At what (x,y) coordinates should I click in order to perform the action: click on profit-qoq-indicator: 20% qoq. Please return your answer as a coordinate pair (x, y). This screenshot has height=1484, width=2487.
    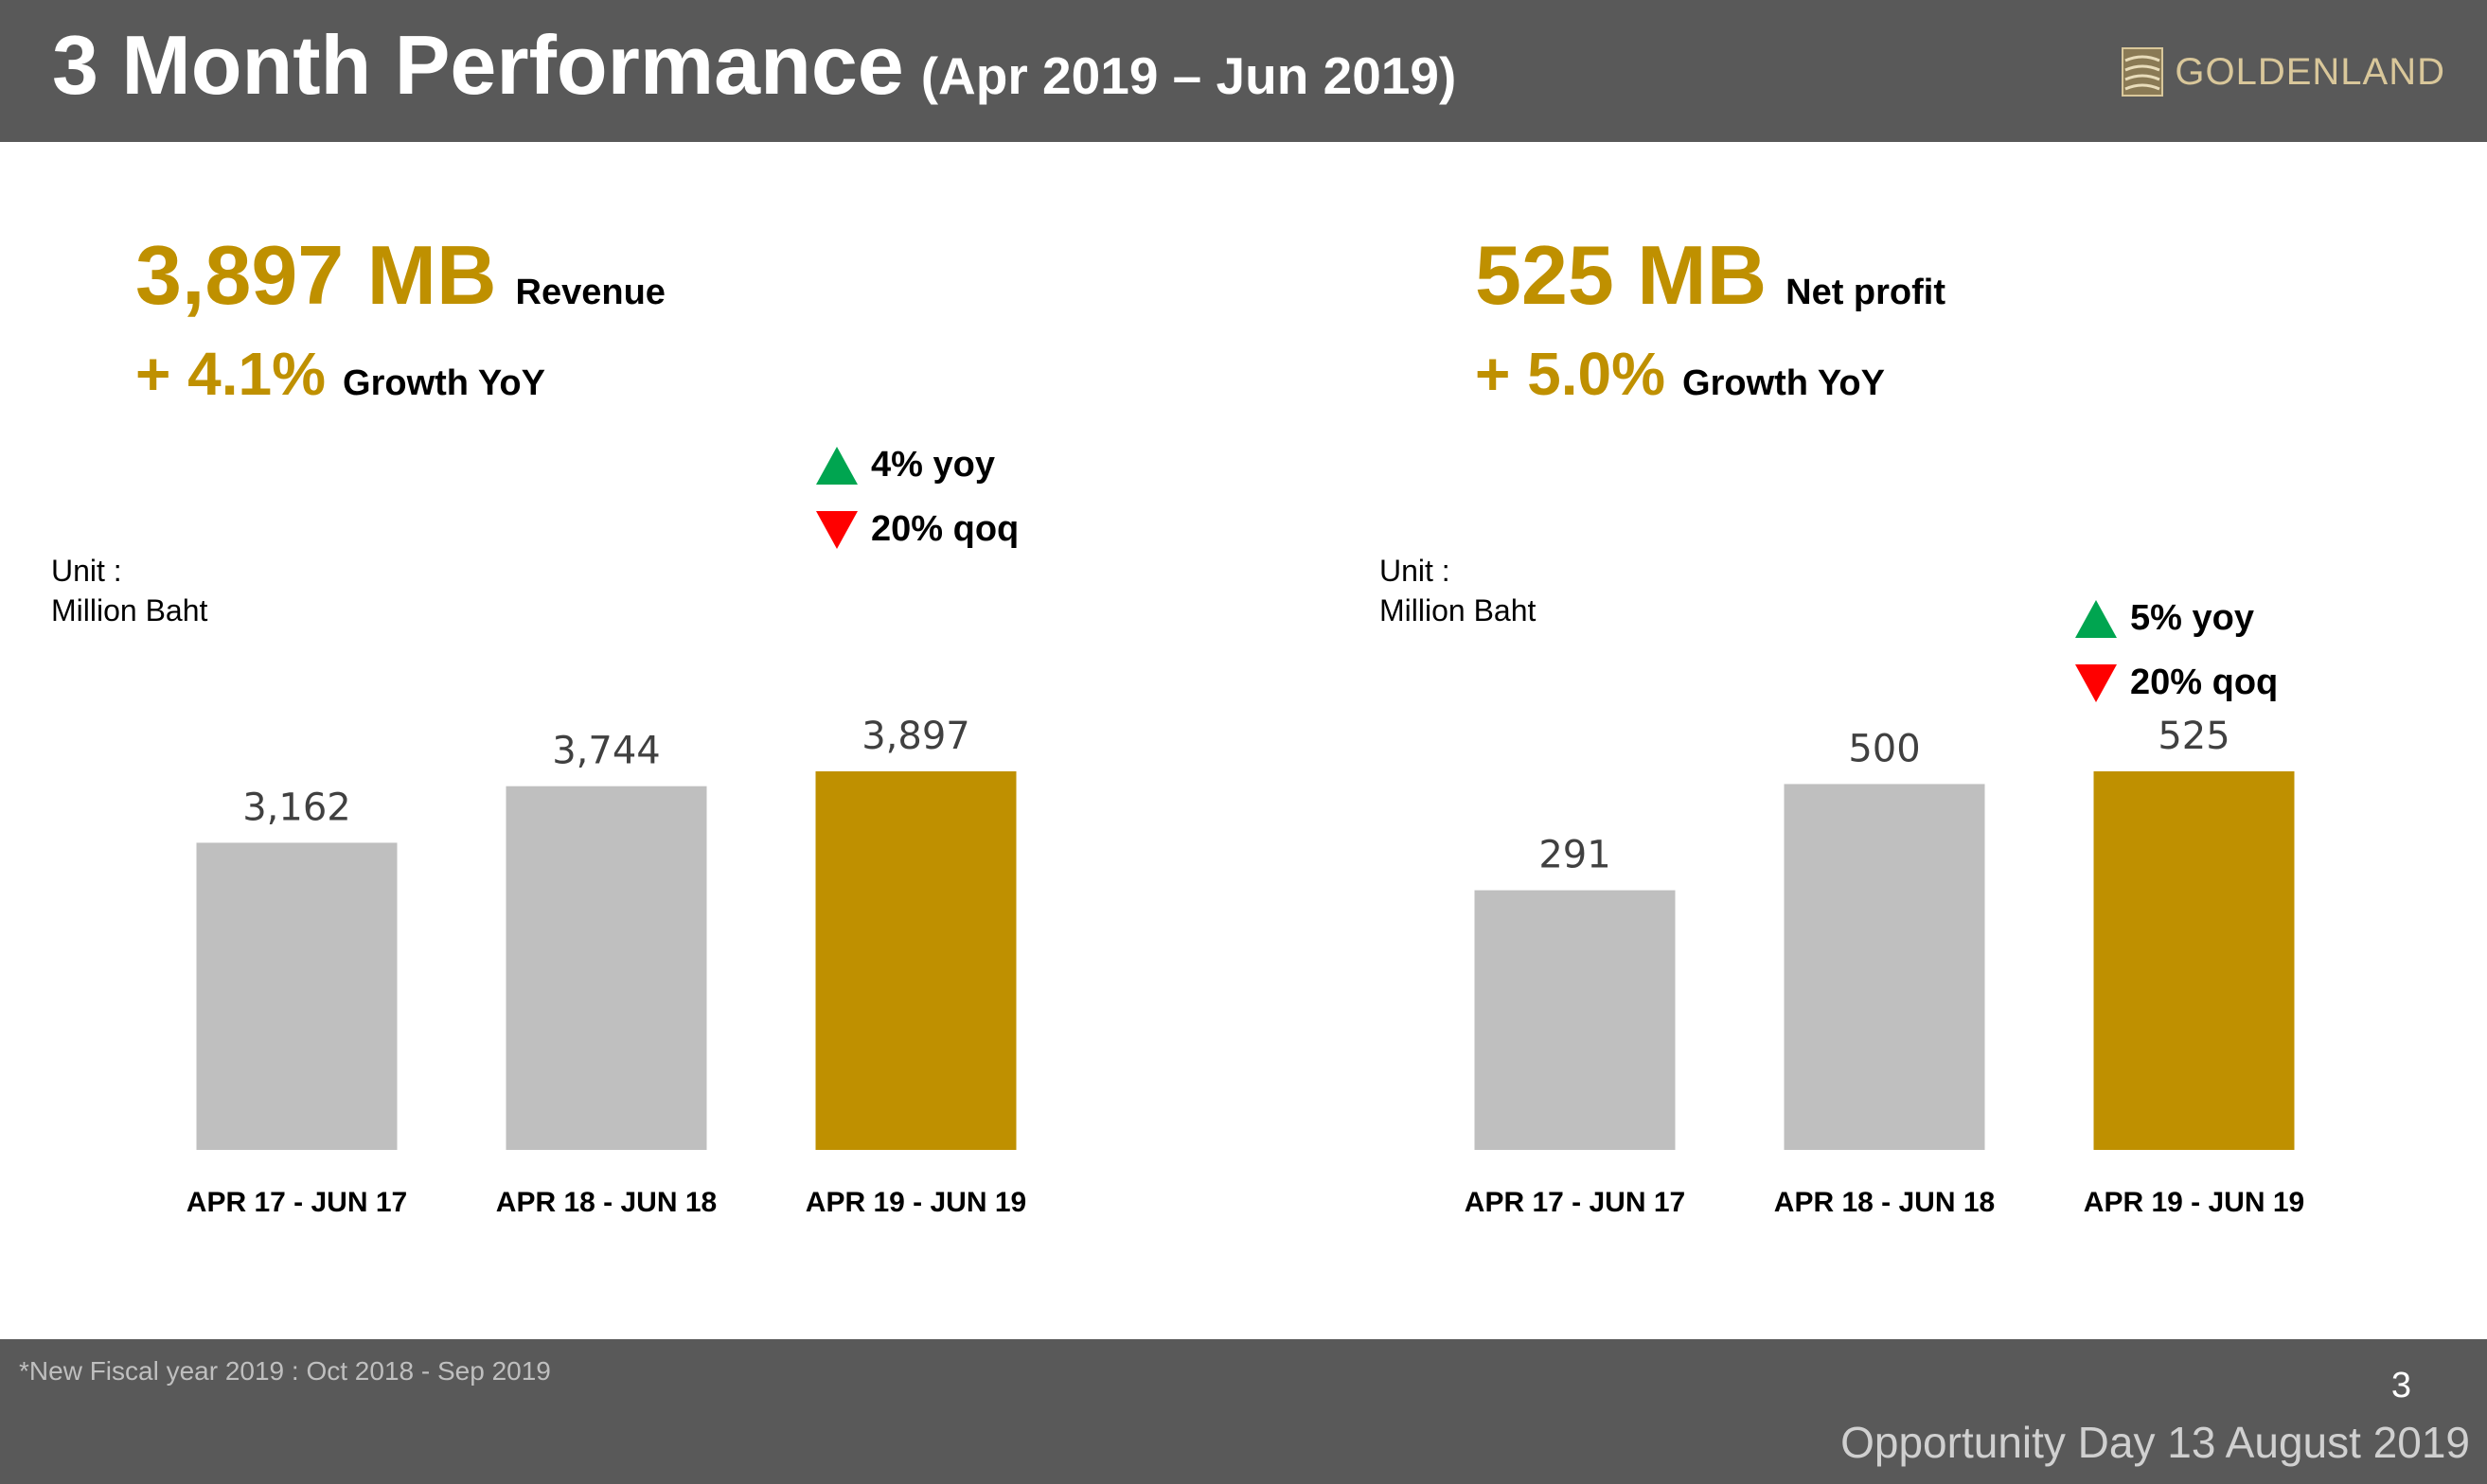
    Looking at the image, I should click on (2176, 682).